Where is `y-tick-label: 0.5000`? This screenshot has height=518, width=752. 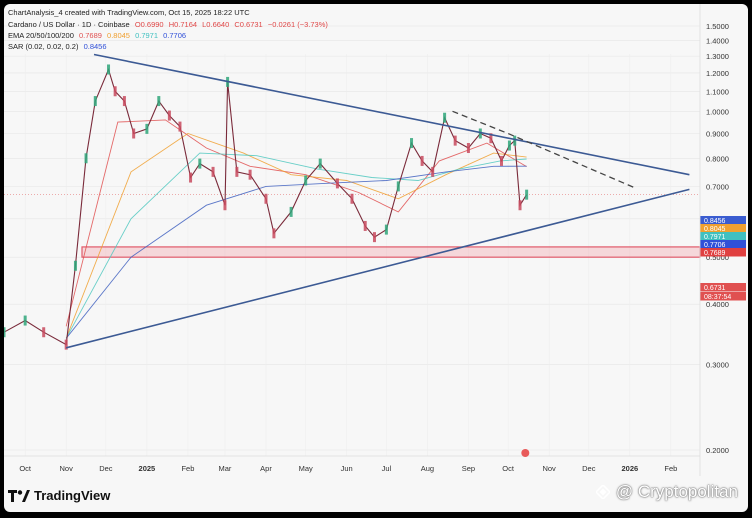 y-tick-label: 0.5000 is located at coordinates (717, 257).